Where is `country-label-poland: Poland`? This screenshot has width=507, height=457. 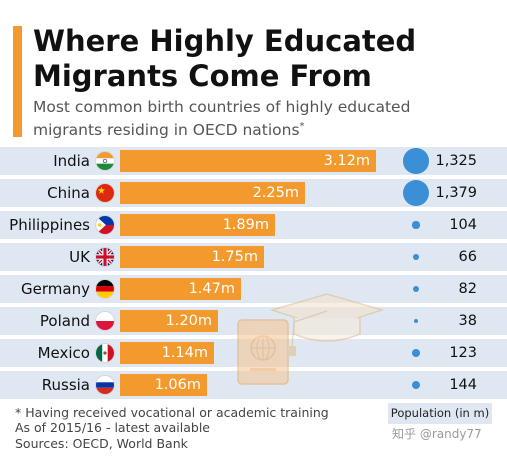
country-label-poland: Poland is located at coordinates (64, 321).